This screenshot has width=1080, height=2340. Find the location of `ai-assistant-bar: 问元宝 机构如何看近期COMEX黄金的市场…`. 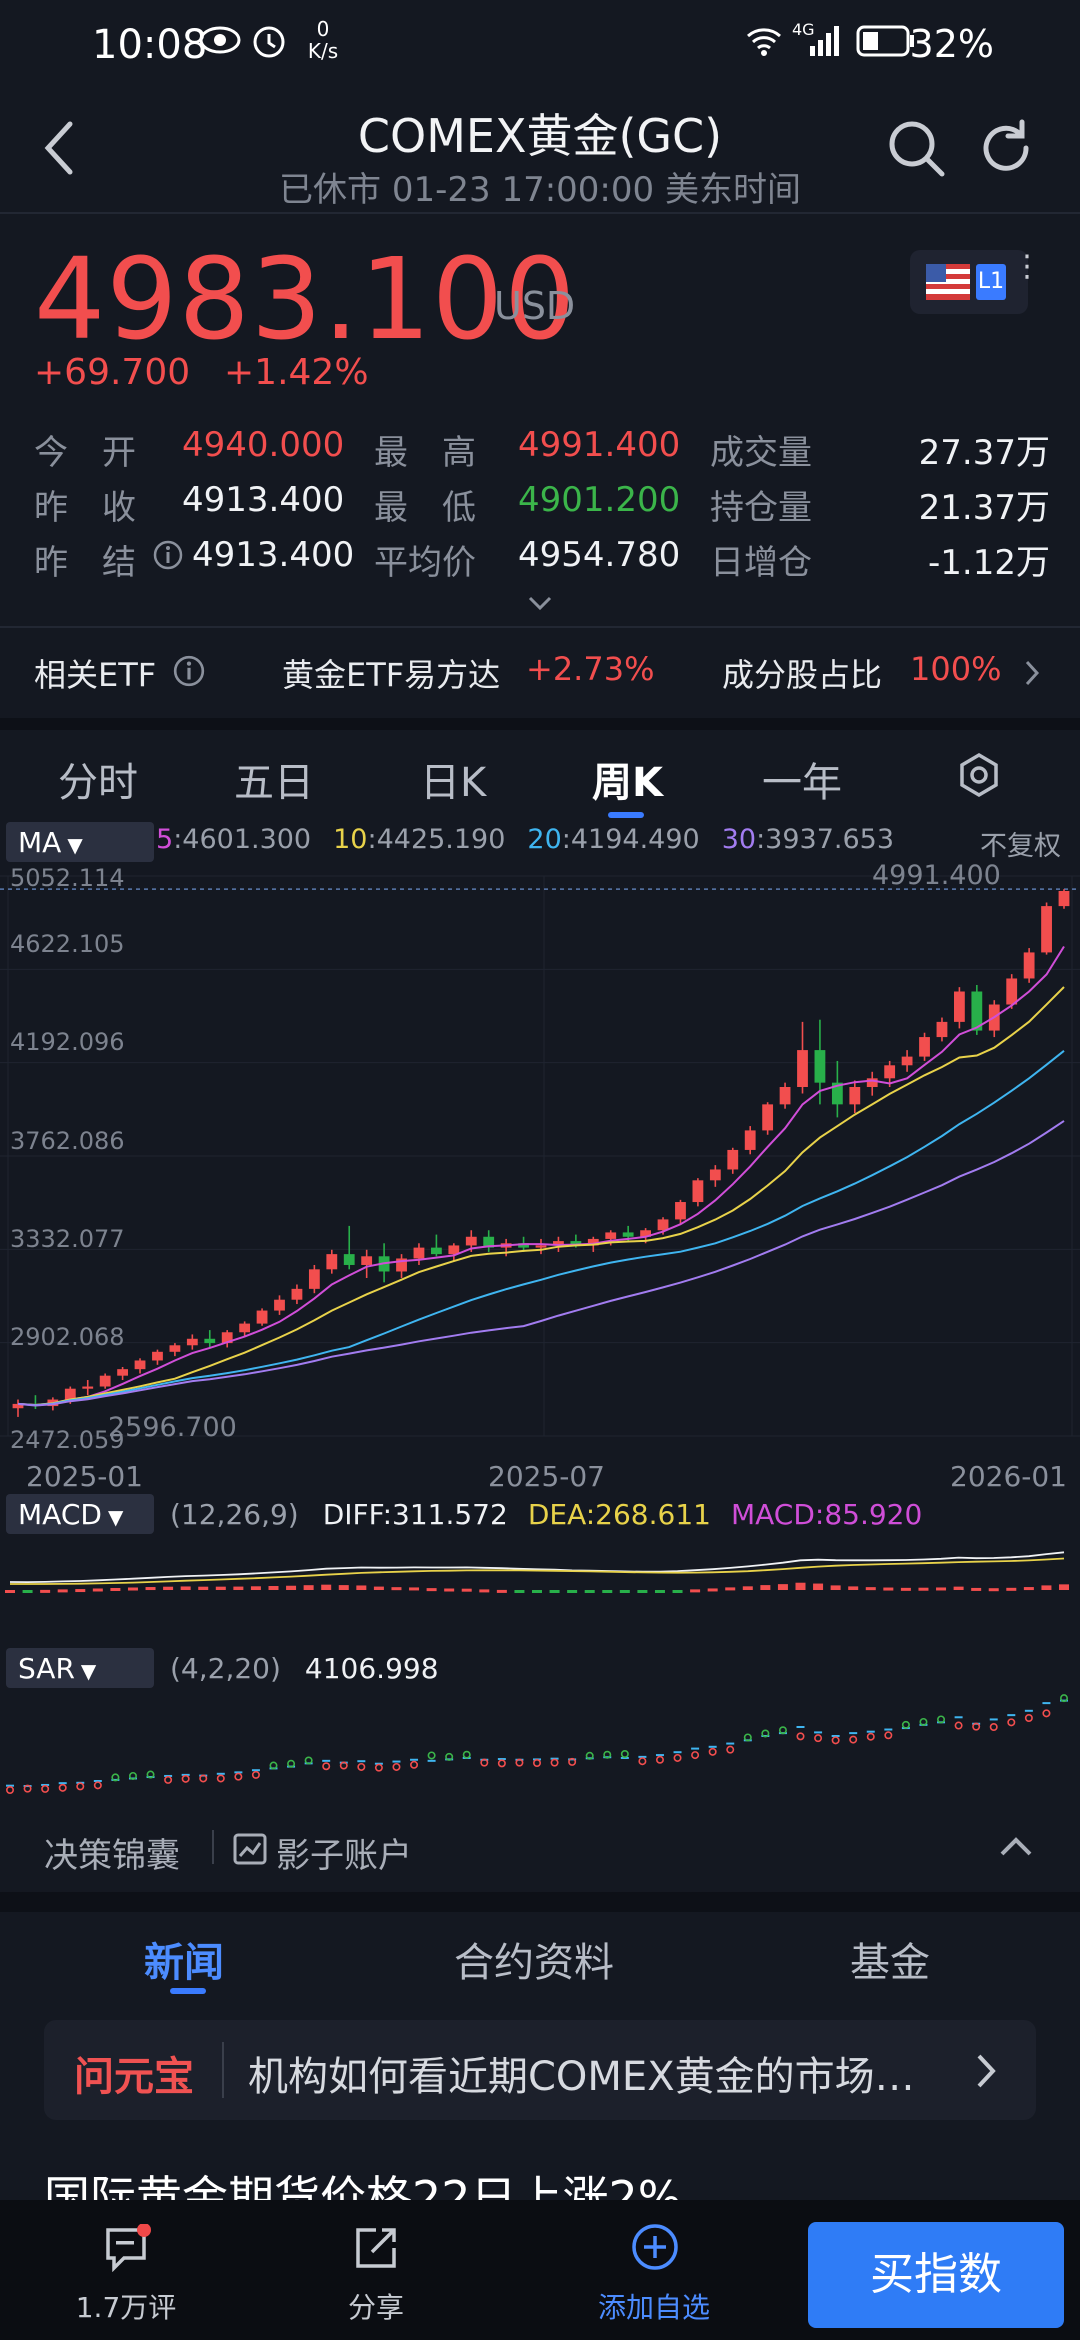

ai-assistant-bar: 问元宝 机构如何看近期COMEX黄金的市场… is located at coordinates (540, 2070).